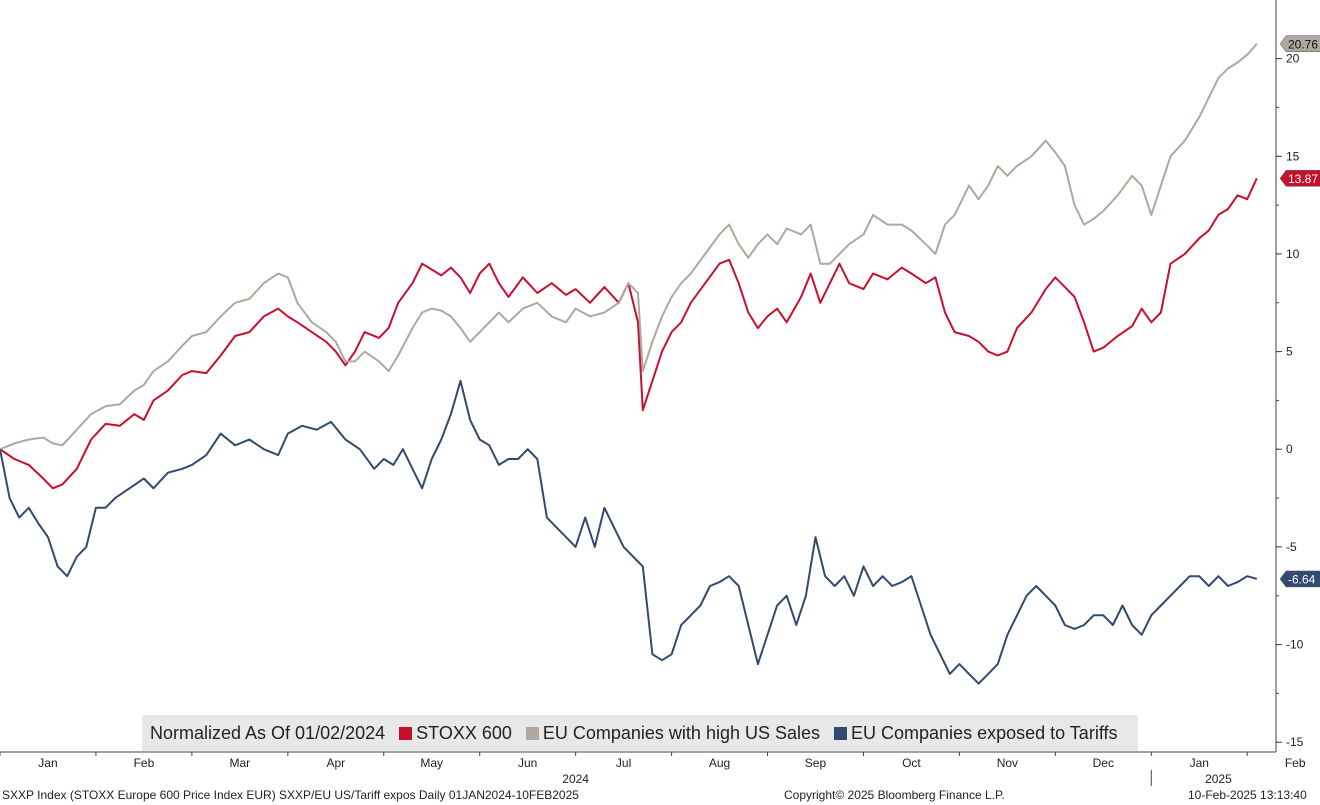 The height and width of the screenshot is (805, 1320). What do you see at coordinates (1299, 311) in the screenshot?
I see `last-value-labels: 20.76 13.87 -6.64` at bounding box center [1299, 311].